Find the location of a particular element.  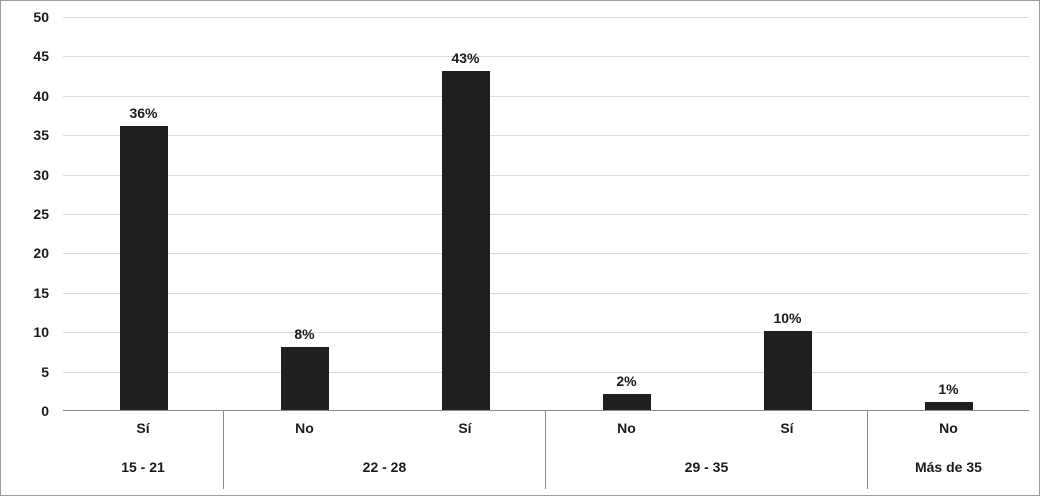

y-axis-tick-label: 30 is located at coordinates (41, 174).